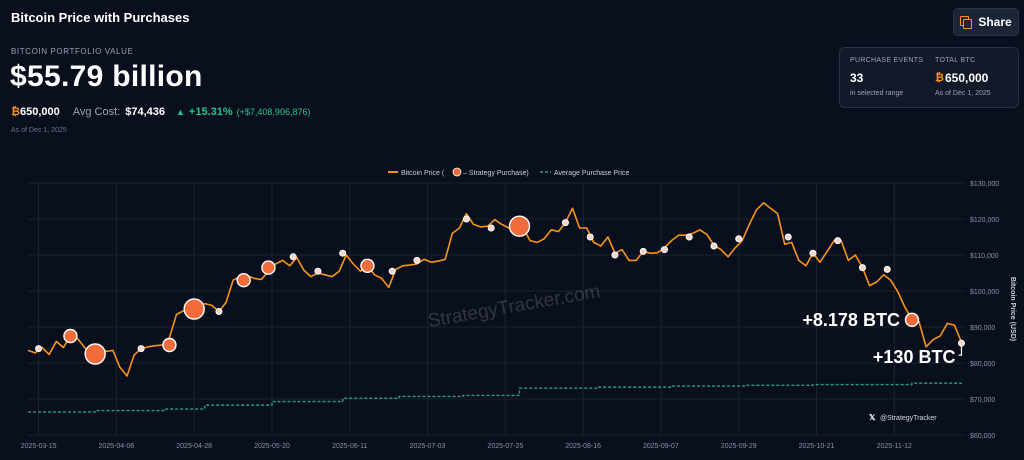 The width and height of the screenshot is (1024, 460). I want to click on legend-price-label: Bitcoin Price (, so click(423, 173).